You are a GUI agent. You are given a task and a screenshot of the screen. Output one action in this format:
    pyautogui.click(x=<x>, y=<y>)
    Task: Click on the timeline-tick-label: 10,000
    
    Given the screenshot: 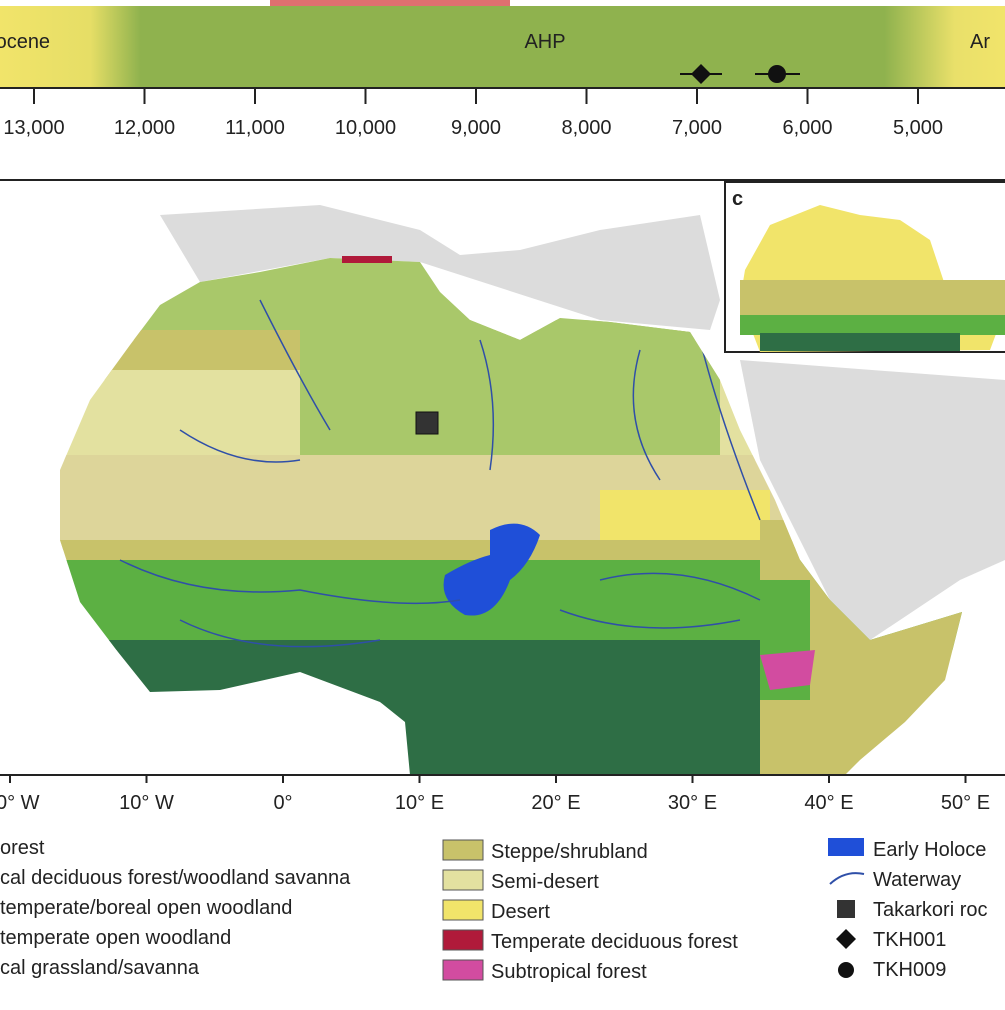 What is the action you would take?
    pyautogui.click(x=365, y=128)
    